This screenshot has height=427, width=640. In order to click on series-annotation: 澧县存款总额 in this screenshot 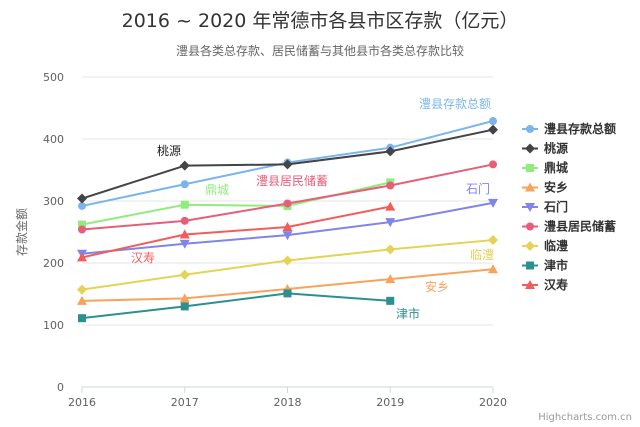, I will do `click(455, 104)`.